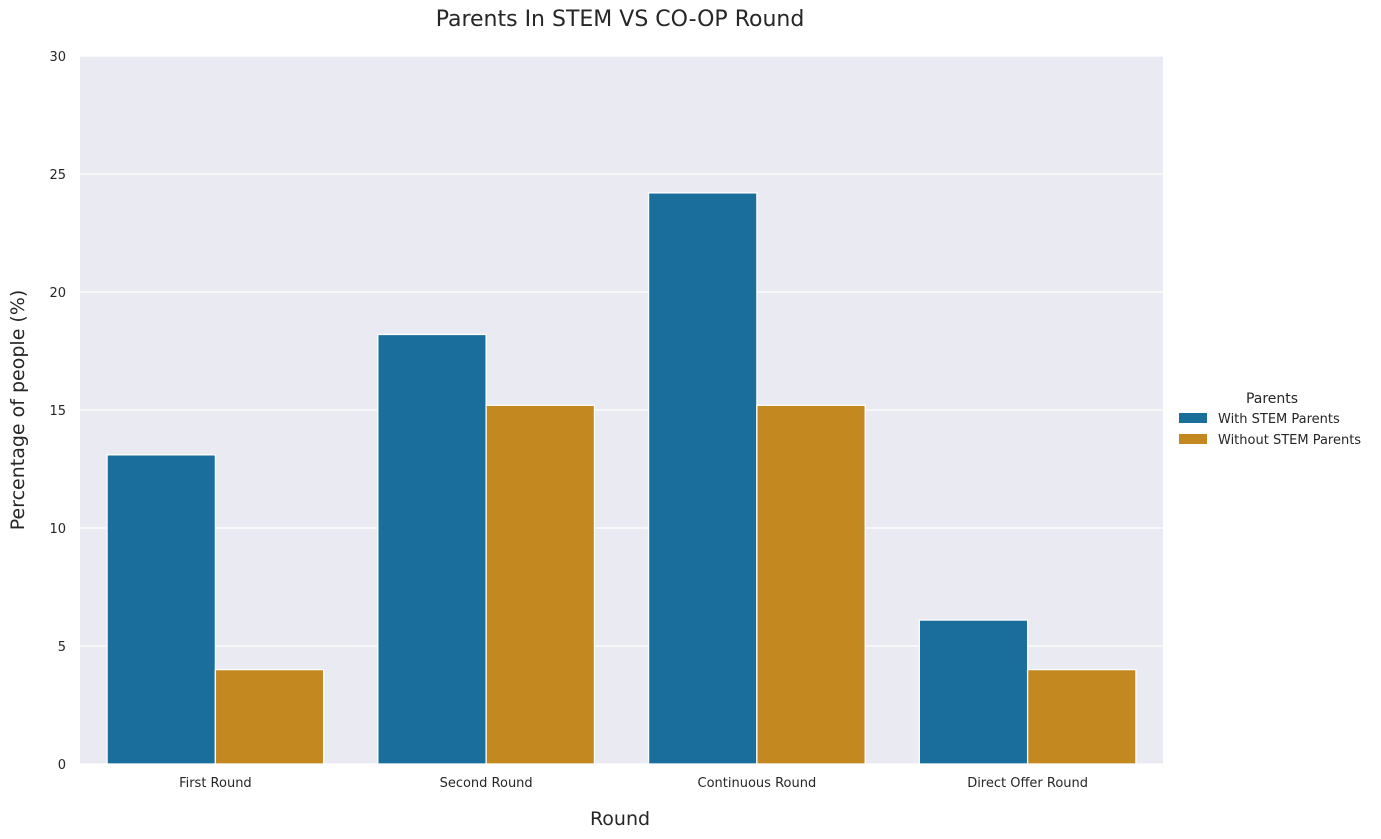  Describe the element at coordinates (18, 410) in the screenshot. I see `y-axis-label: Percentage of people (%)` at that location.